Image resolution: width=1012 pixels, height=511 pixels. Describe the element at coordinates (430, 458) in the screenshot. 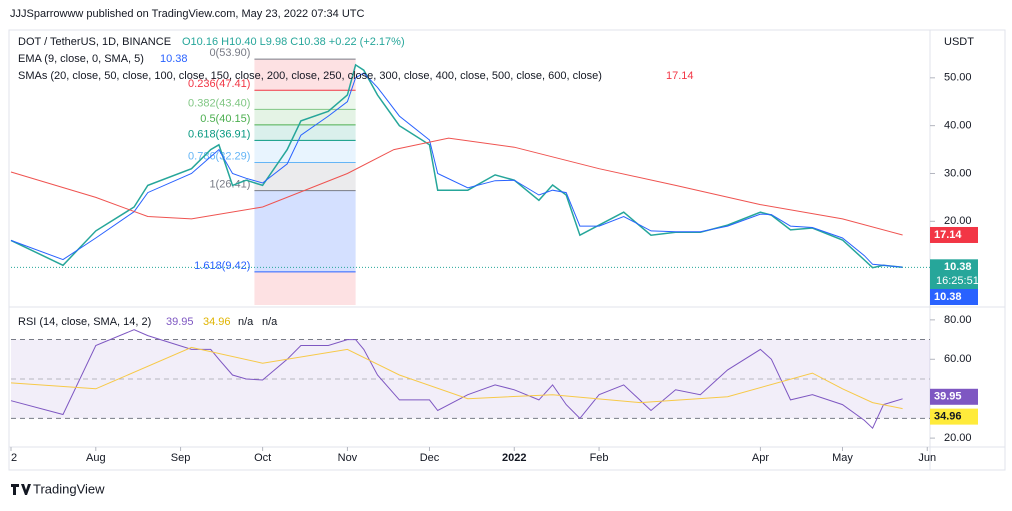

I see `x-tick-label: Dec` at that location.